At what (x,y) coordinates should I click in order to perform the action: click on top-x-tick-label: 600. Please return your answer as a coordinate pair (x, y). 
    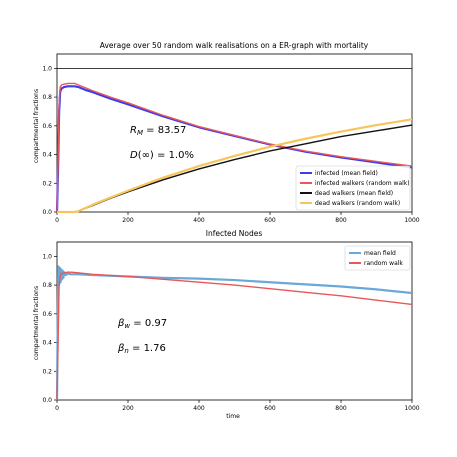
    Looking at the image, I should click on (270, 220).